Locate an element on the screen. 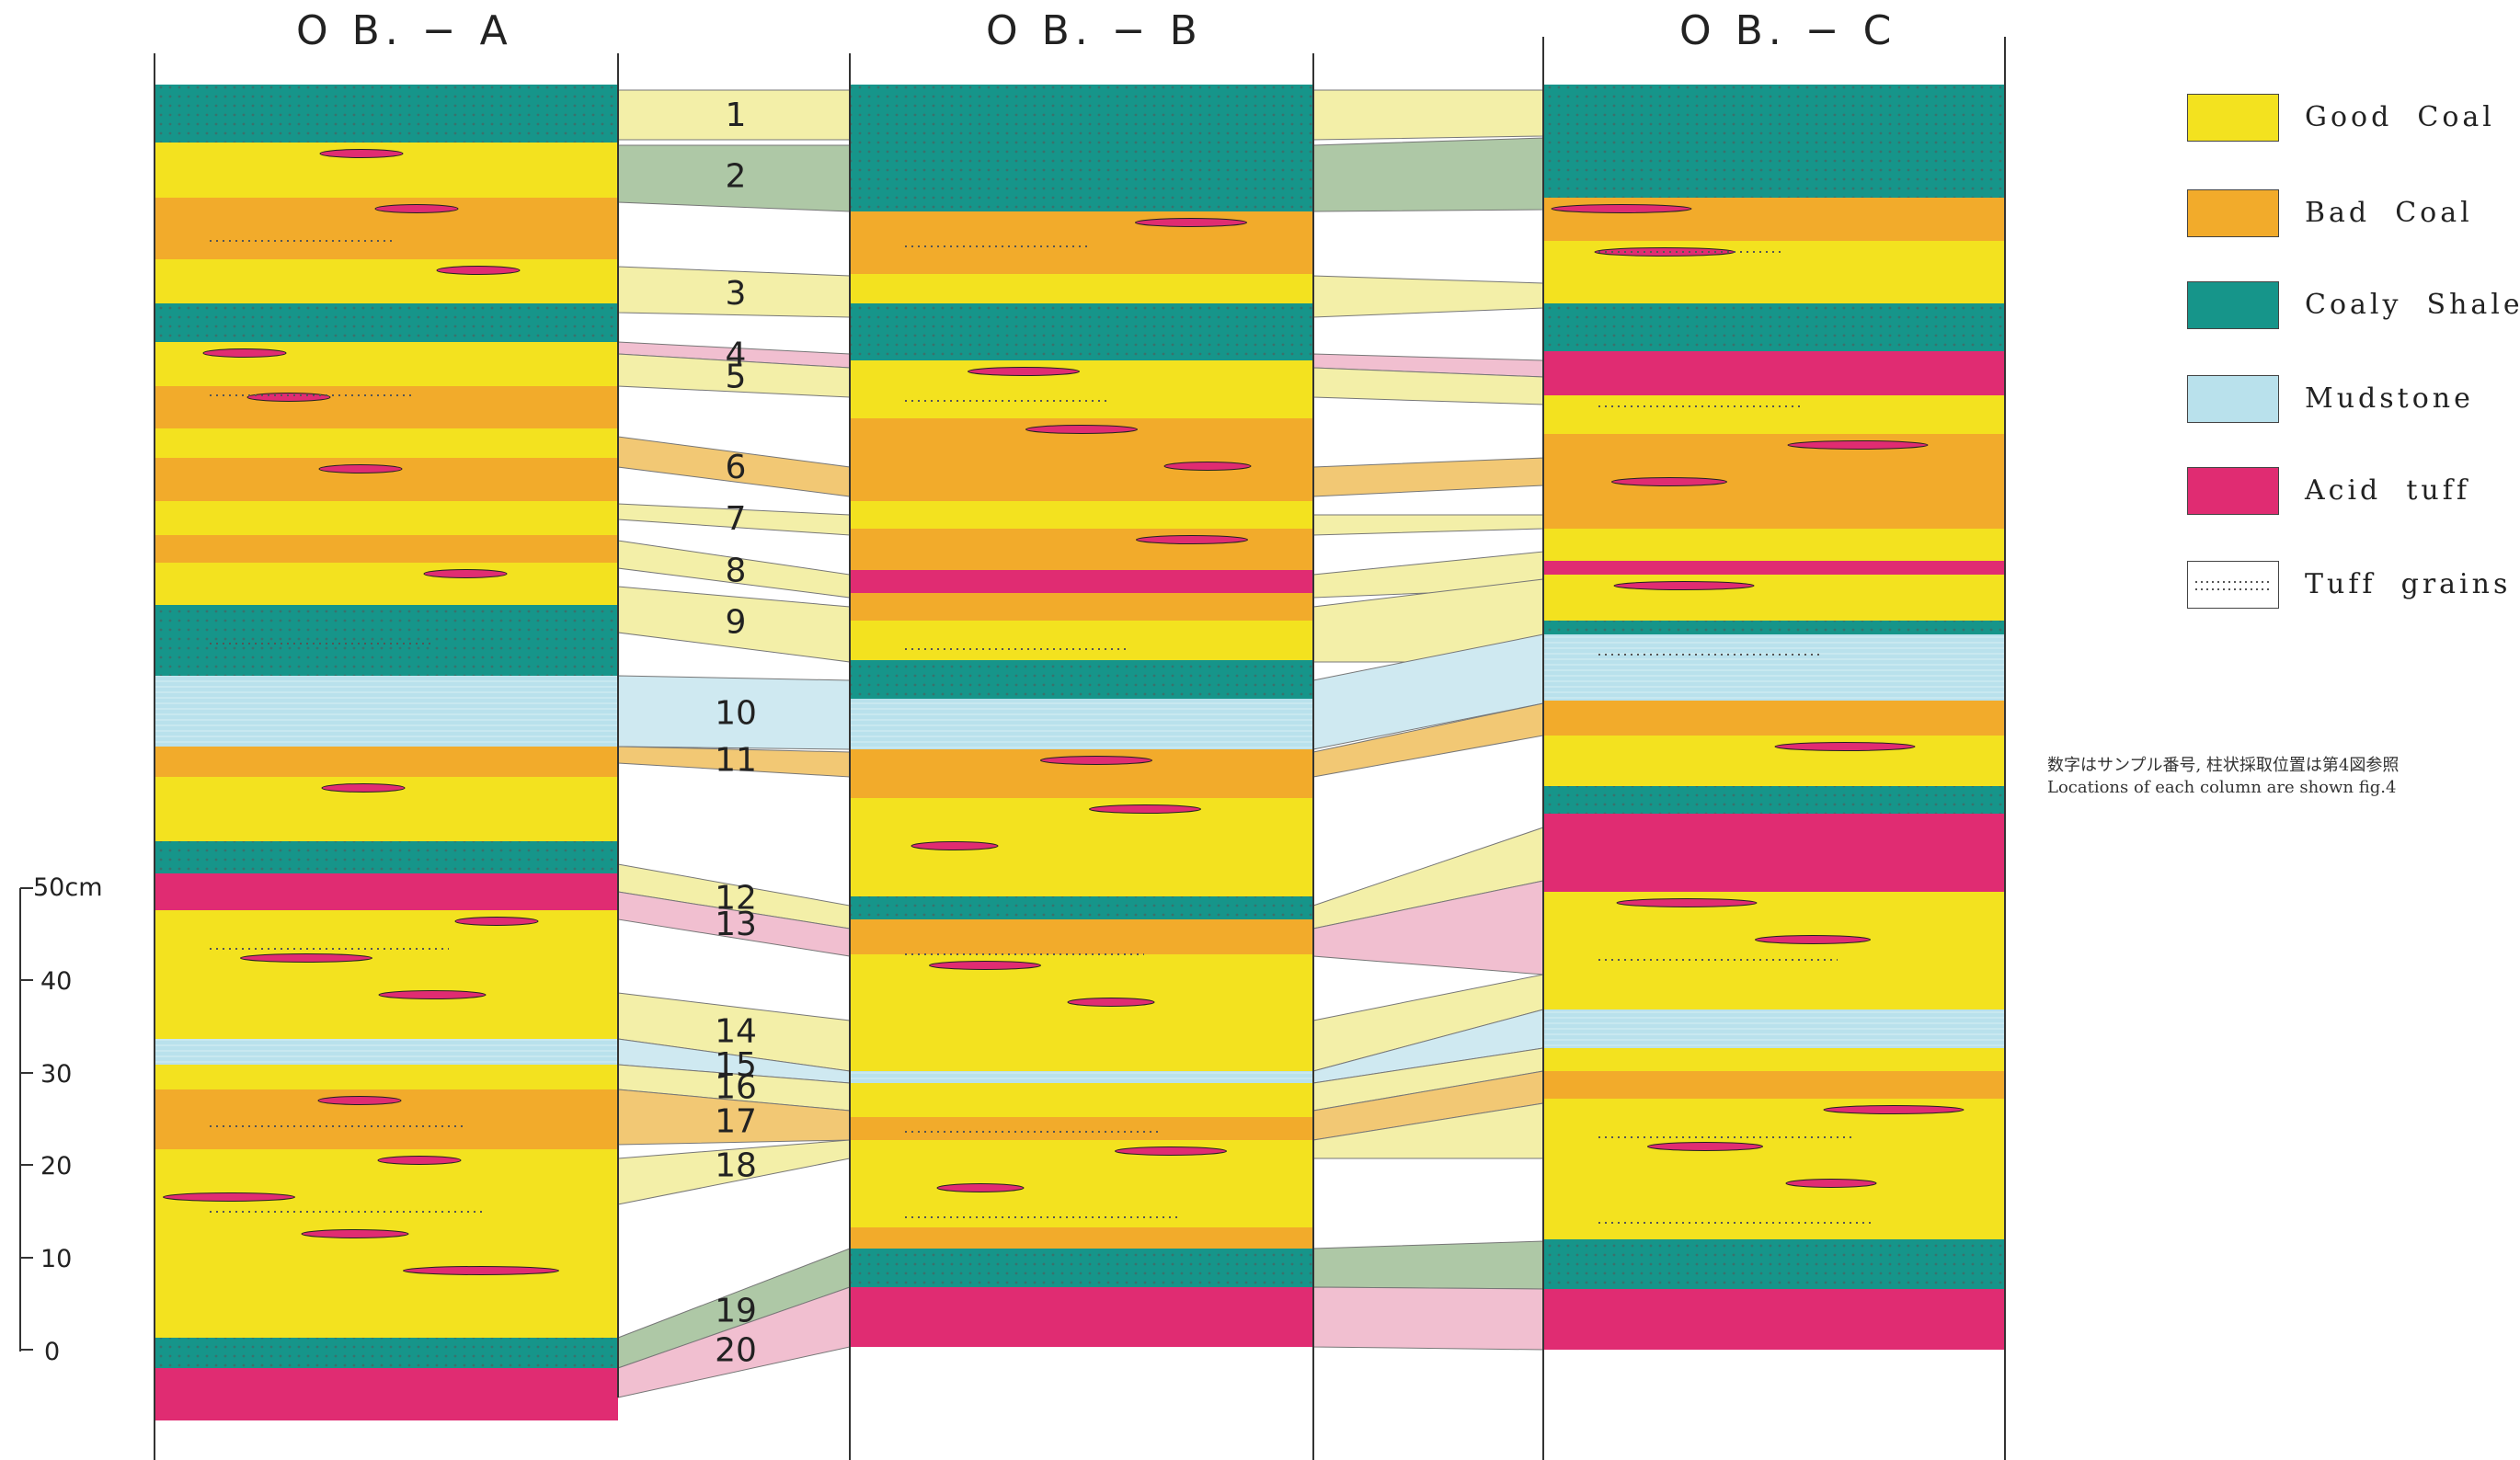 The height and width of the screenshot is (1460, 2520). sample-number: 2 is located at coordinates (736, 177).